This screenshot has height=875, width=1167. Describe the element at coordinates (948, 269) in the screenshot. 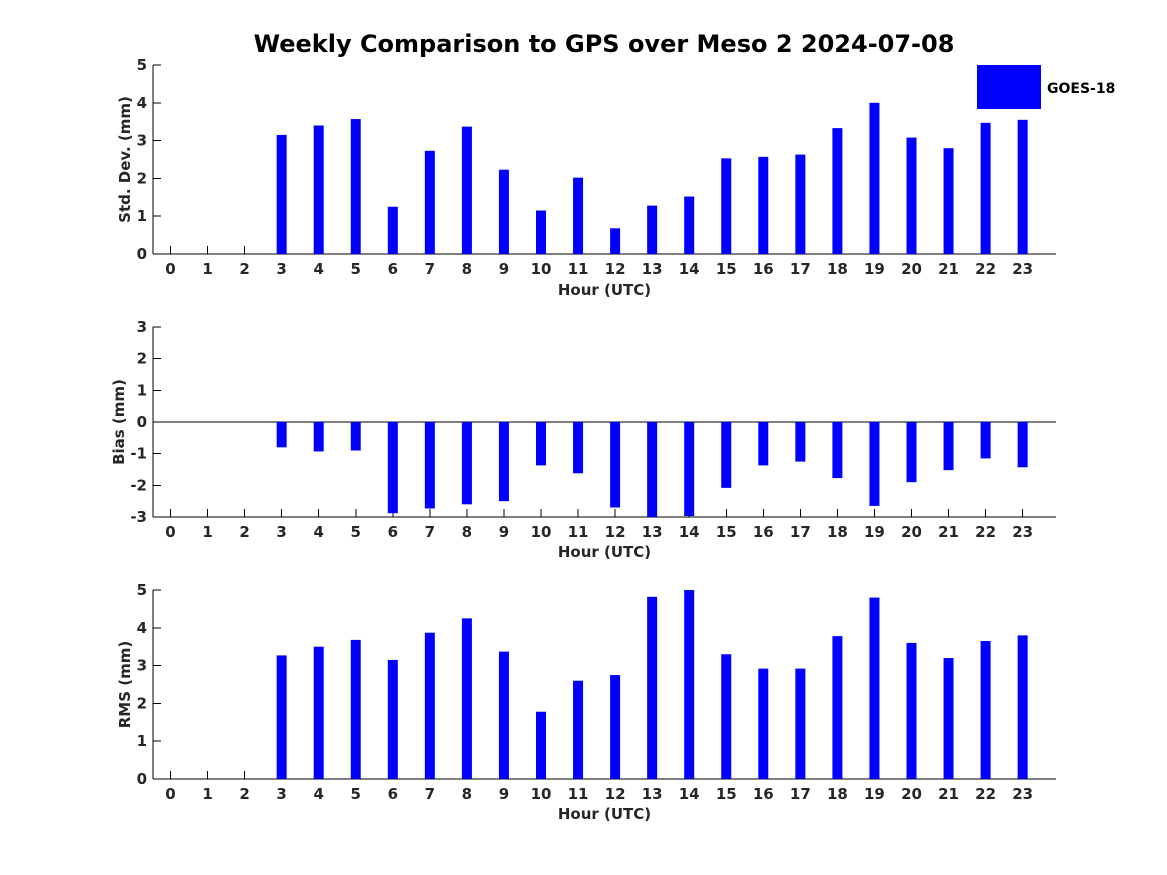

I see `x-tick-label-stddev: 21` at that location.